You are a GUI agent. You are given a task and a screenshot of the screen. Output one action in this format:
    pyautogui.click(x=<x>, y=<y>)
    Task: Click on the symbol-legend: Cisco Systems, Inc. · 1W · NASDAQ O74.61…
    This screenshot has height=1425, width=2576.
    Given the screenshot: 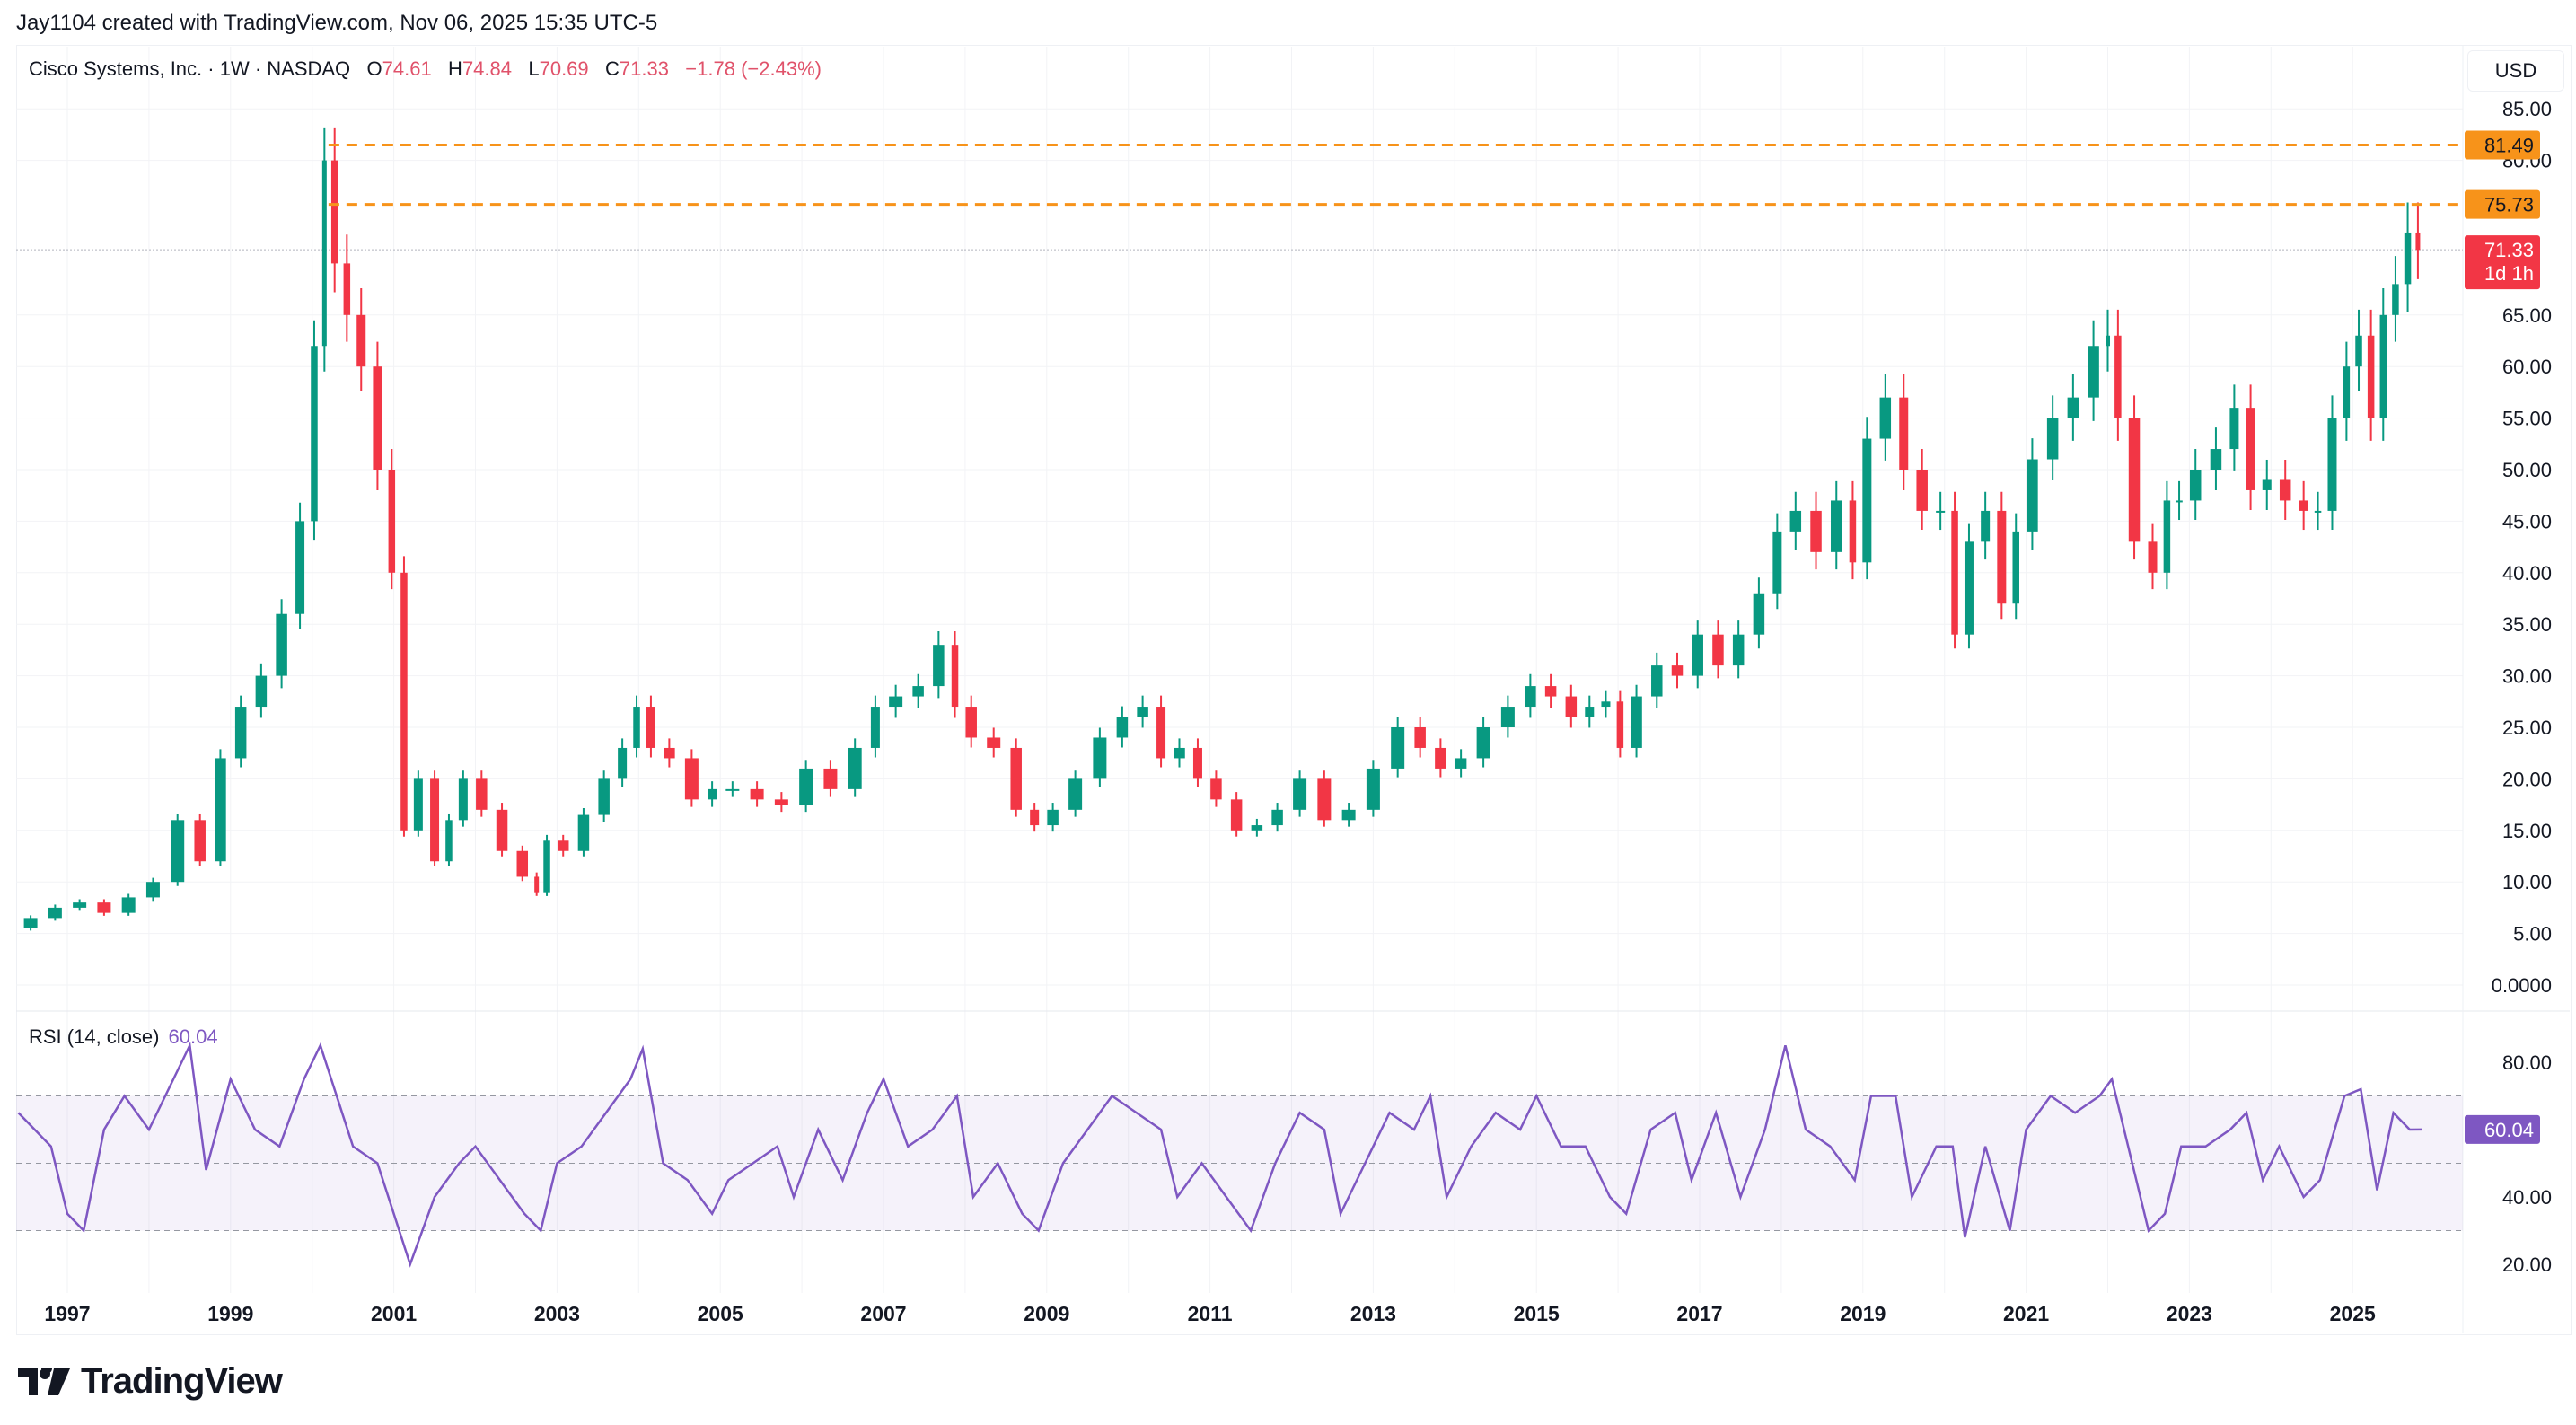 What is the action you would take?
    pyautogui.click(x=425, y=69)
    